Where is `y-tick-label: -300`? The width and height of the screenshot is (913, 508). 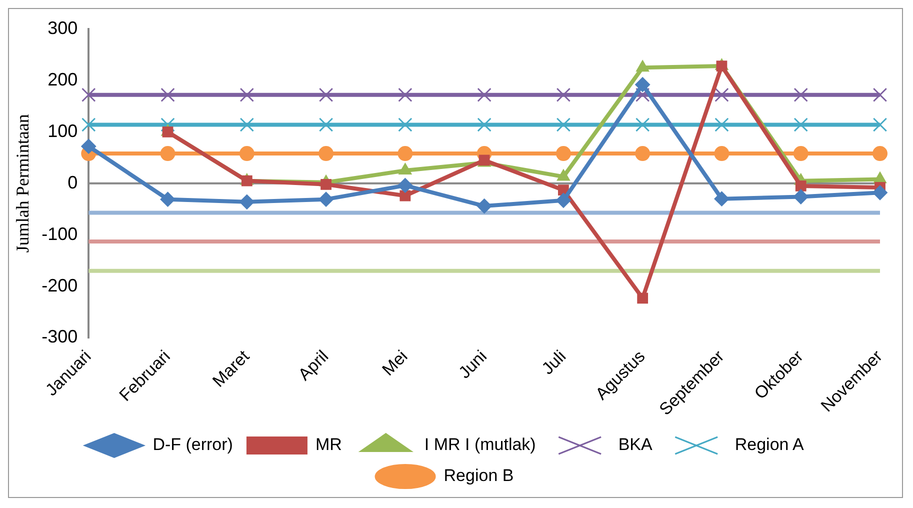 y-tick-label: -300 is located at coordinates (60, 336).